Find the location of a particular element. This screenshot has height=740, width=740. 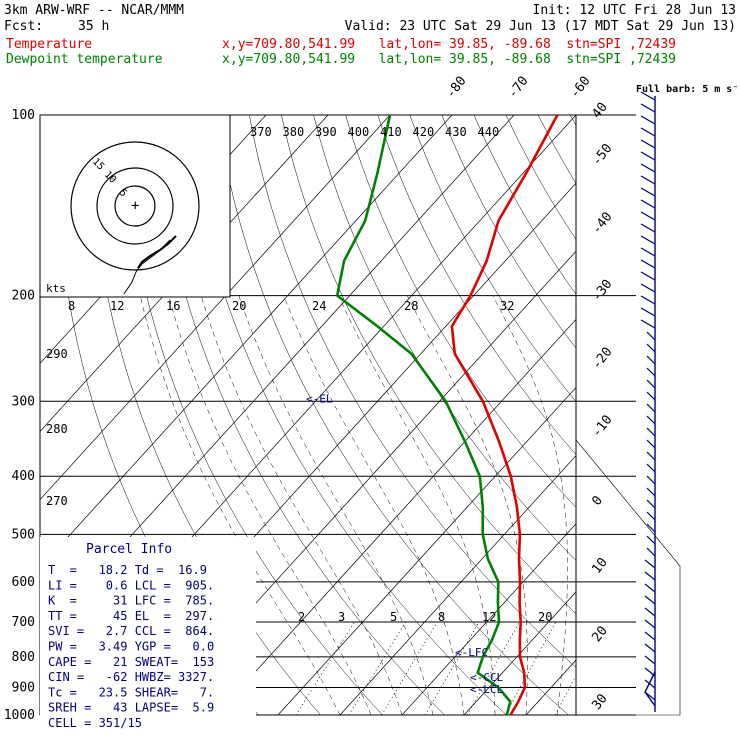

level-marker: <-LFC is located at coordinates (471, 652).